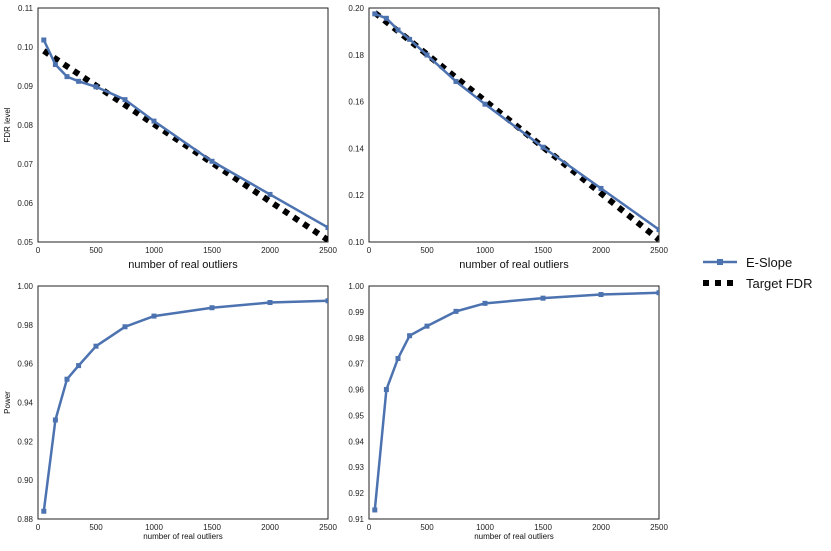  I want to click on y-tick-label: 0.88, so click(25, 519).